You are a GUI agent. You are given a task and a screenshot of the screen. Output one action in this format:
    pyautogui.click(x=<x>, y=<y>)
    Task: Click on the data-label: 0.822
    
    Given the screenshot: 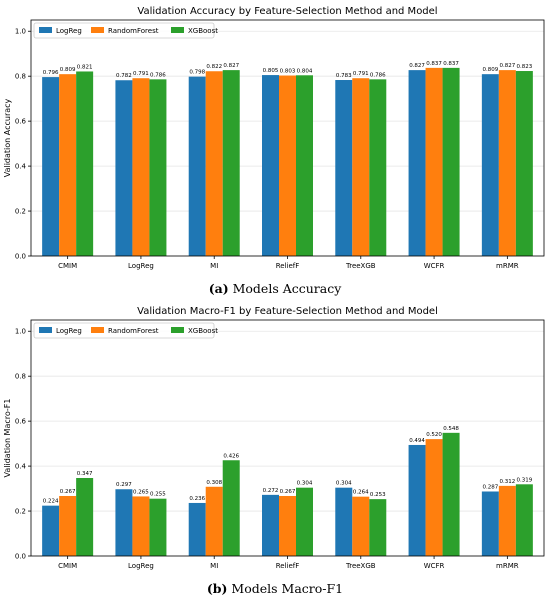 What is the action you would take?
    pyautogui.click(x=214, y=67)
    